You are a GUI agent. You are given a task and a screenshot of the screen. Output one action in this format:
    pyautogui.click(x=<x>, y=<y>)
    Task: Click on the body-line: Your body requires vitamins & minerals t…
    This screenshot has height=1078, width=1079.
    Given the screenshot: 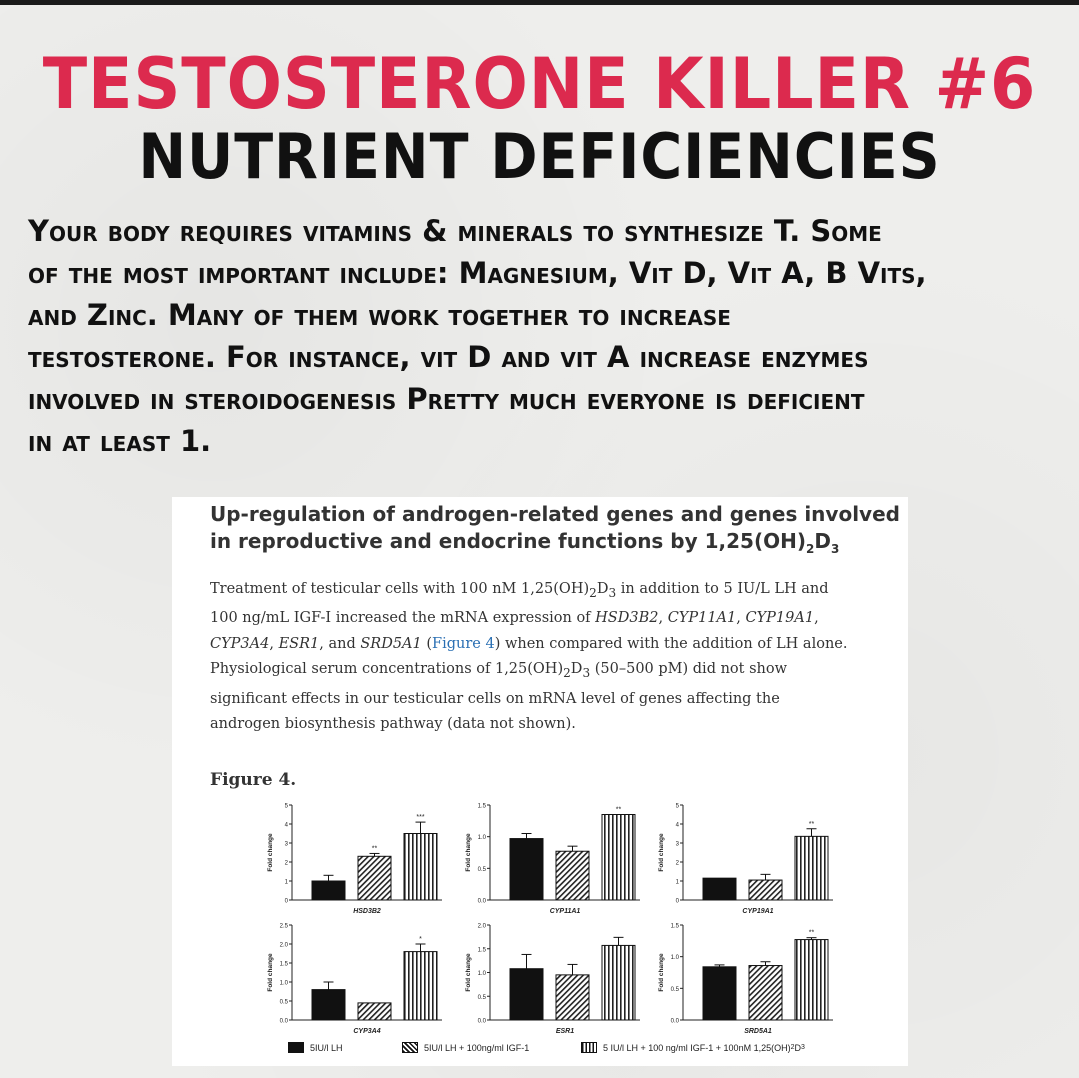 What is the action you would take?
    pyautogui.click(x=455, y=231)
    